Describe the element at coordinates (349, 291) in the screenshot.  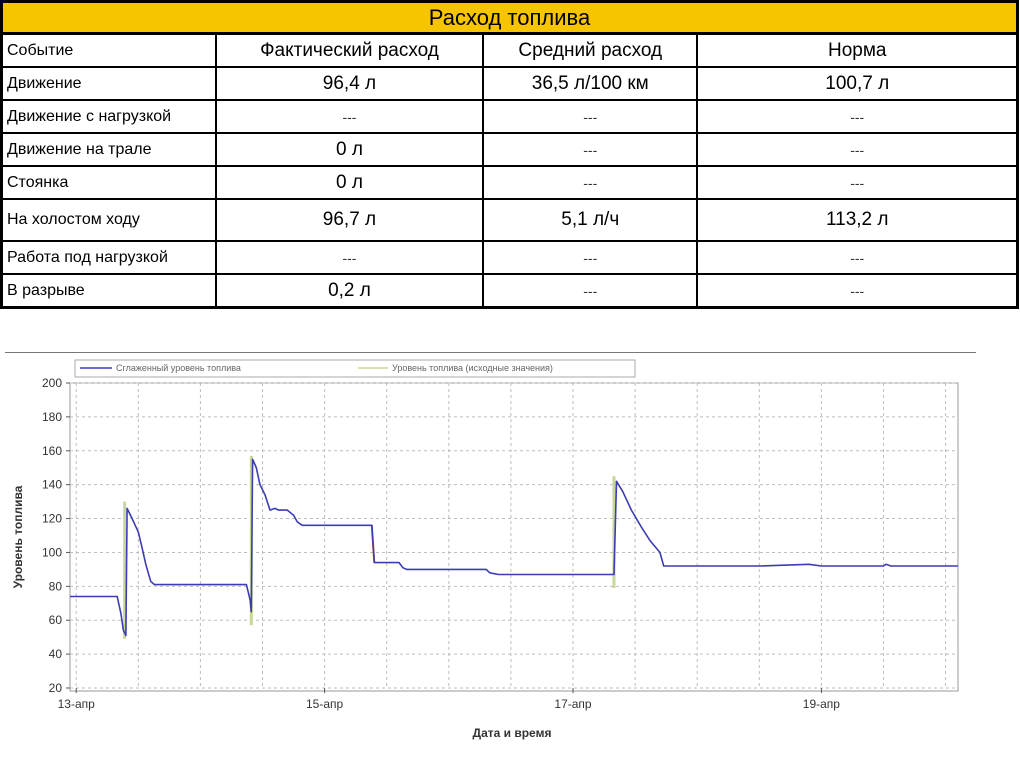
I see `row-actual: 0,2 л` at that location.